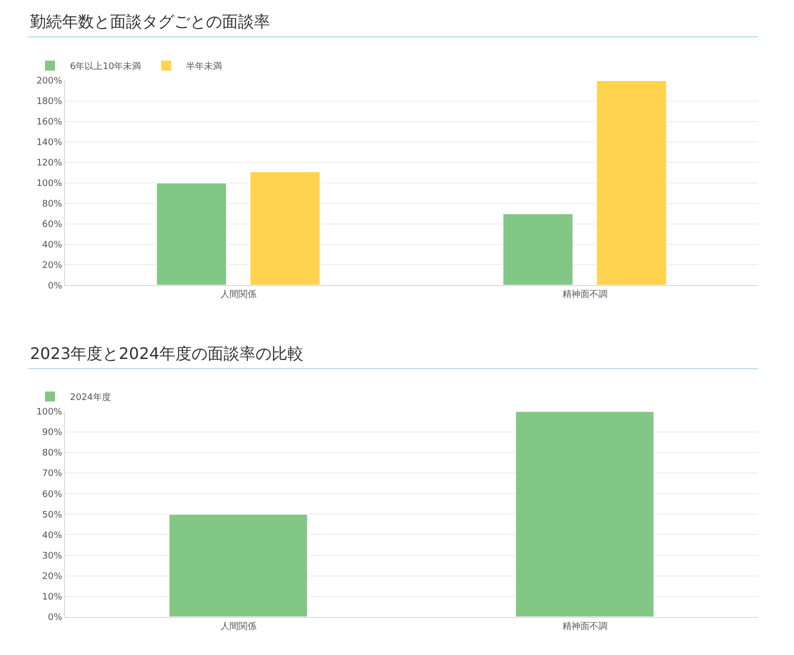 The height and width of the screenshot is (655, 794). Describe the element at coordinates (52, 556) in the screenshot. I see `y-tick-label: 30%` at that location.